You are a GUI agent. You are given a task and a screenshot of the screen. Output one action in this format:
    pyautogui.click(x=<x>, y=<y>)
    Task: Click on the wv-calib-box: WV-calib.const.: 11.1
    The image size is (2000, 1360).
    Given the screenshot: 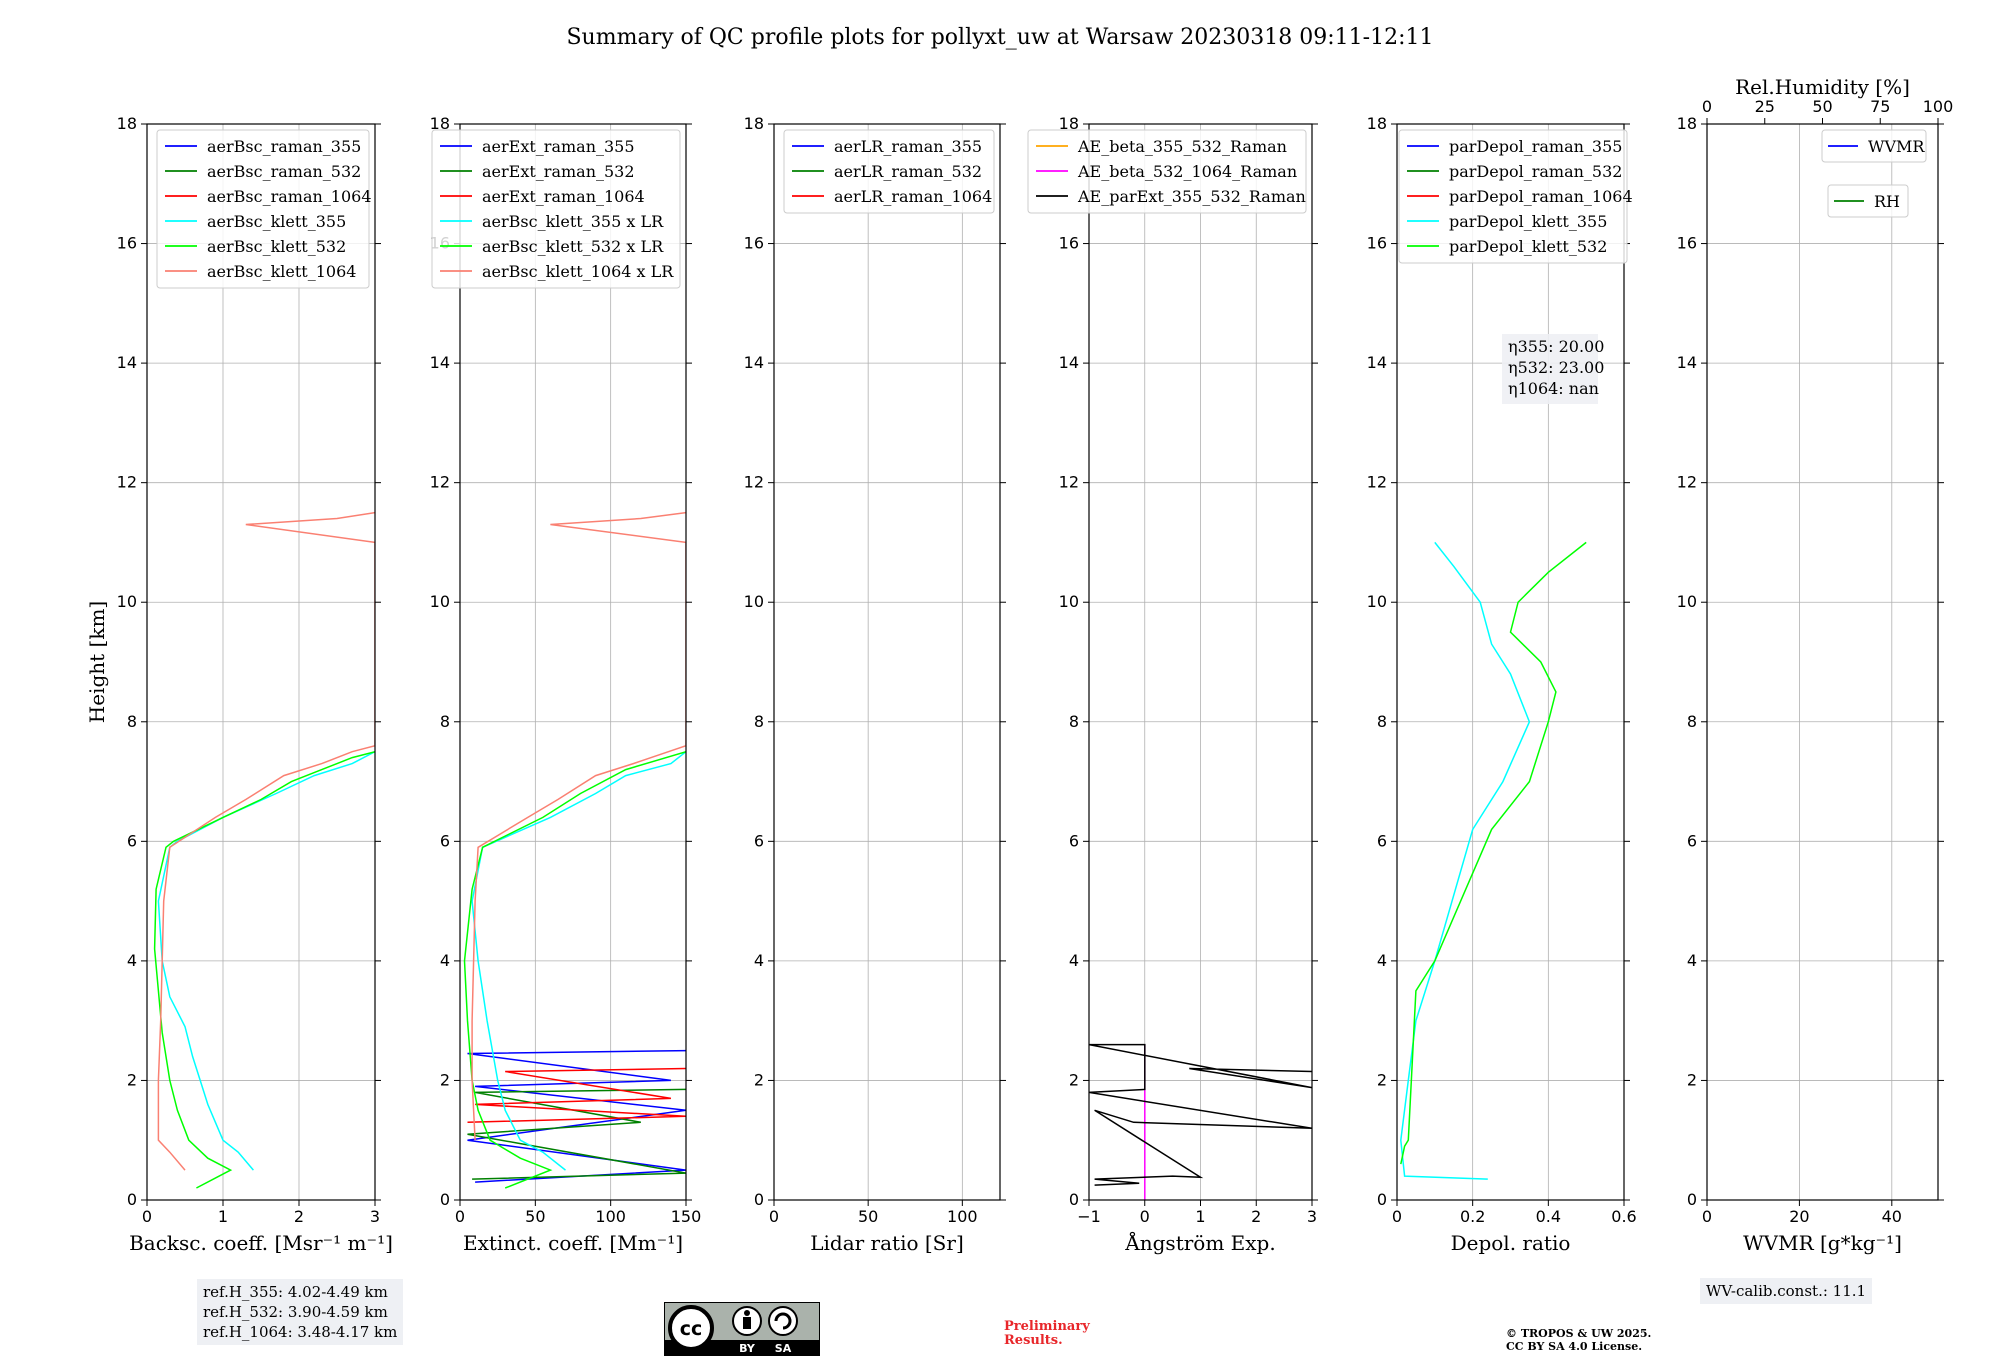 What is the action you would take?
    pyautogui.click(x=1786, y=1291)
    